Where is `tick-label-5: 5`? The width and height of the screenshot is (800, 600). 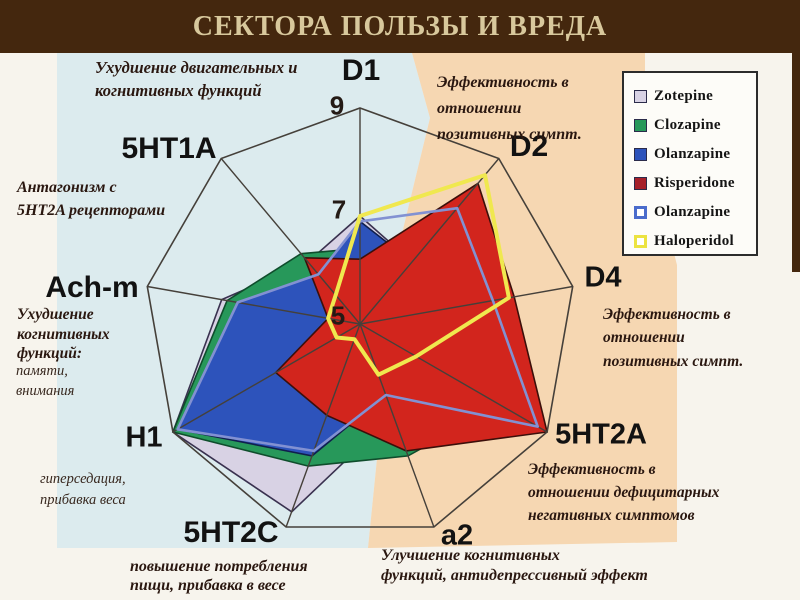
tick-label-5: 5 is located at coordinates (338, 315).